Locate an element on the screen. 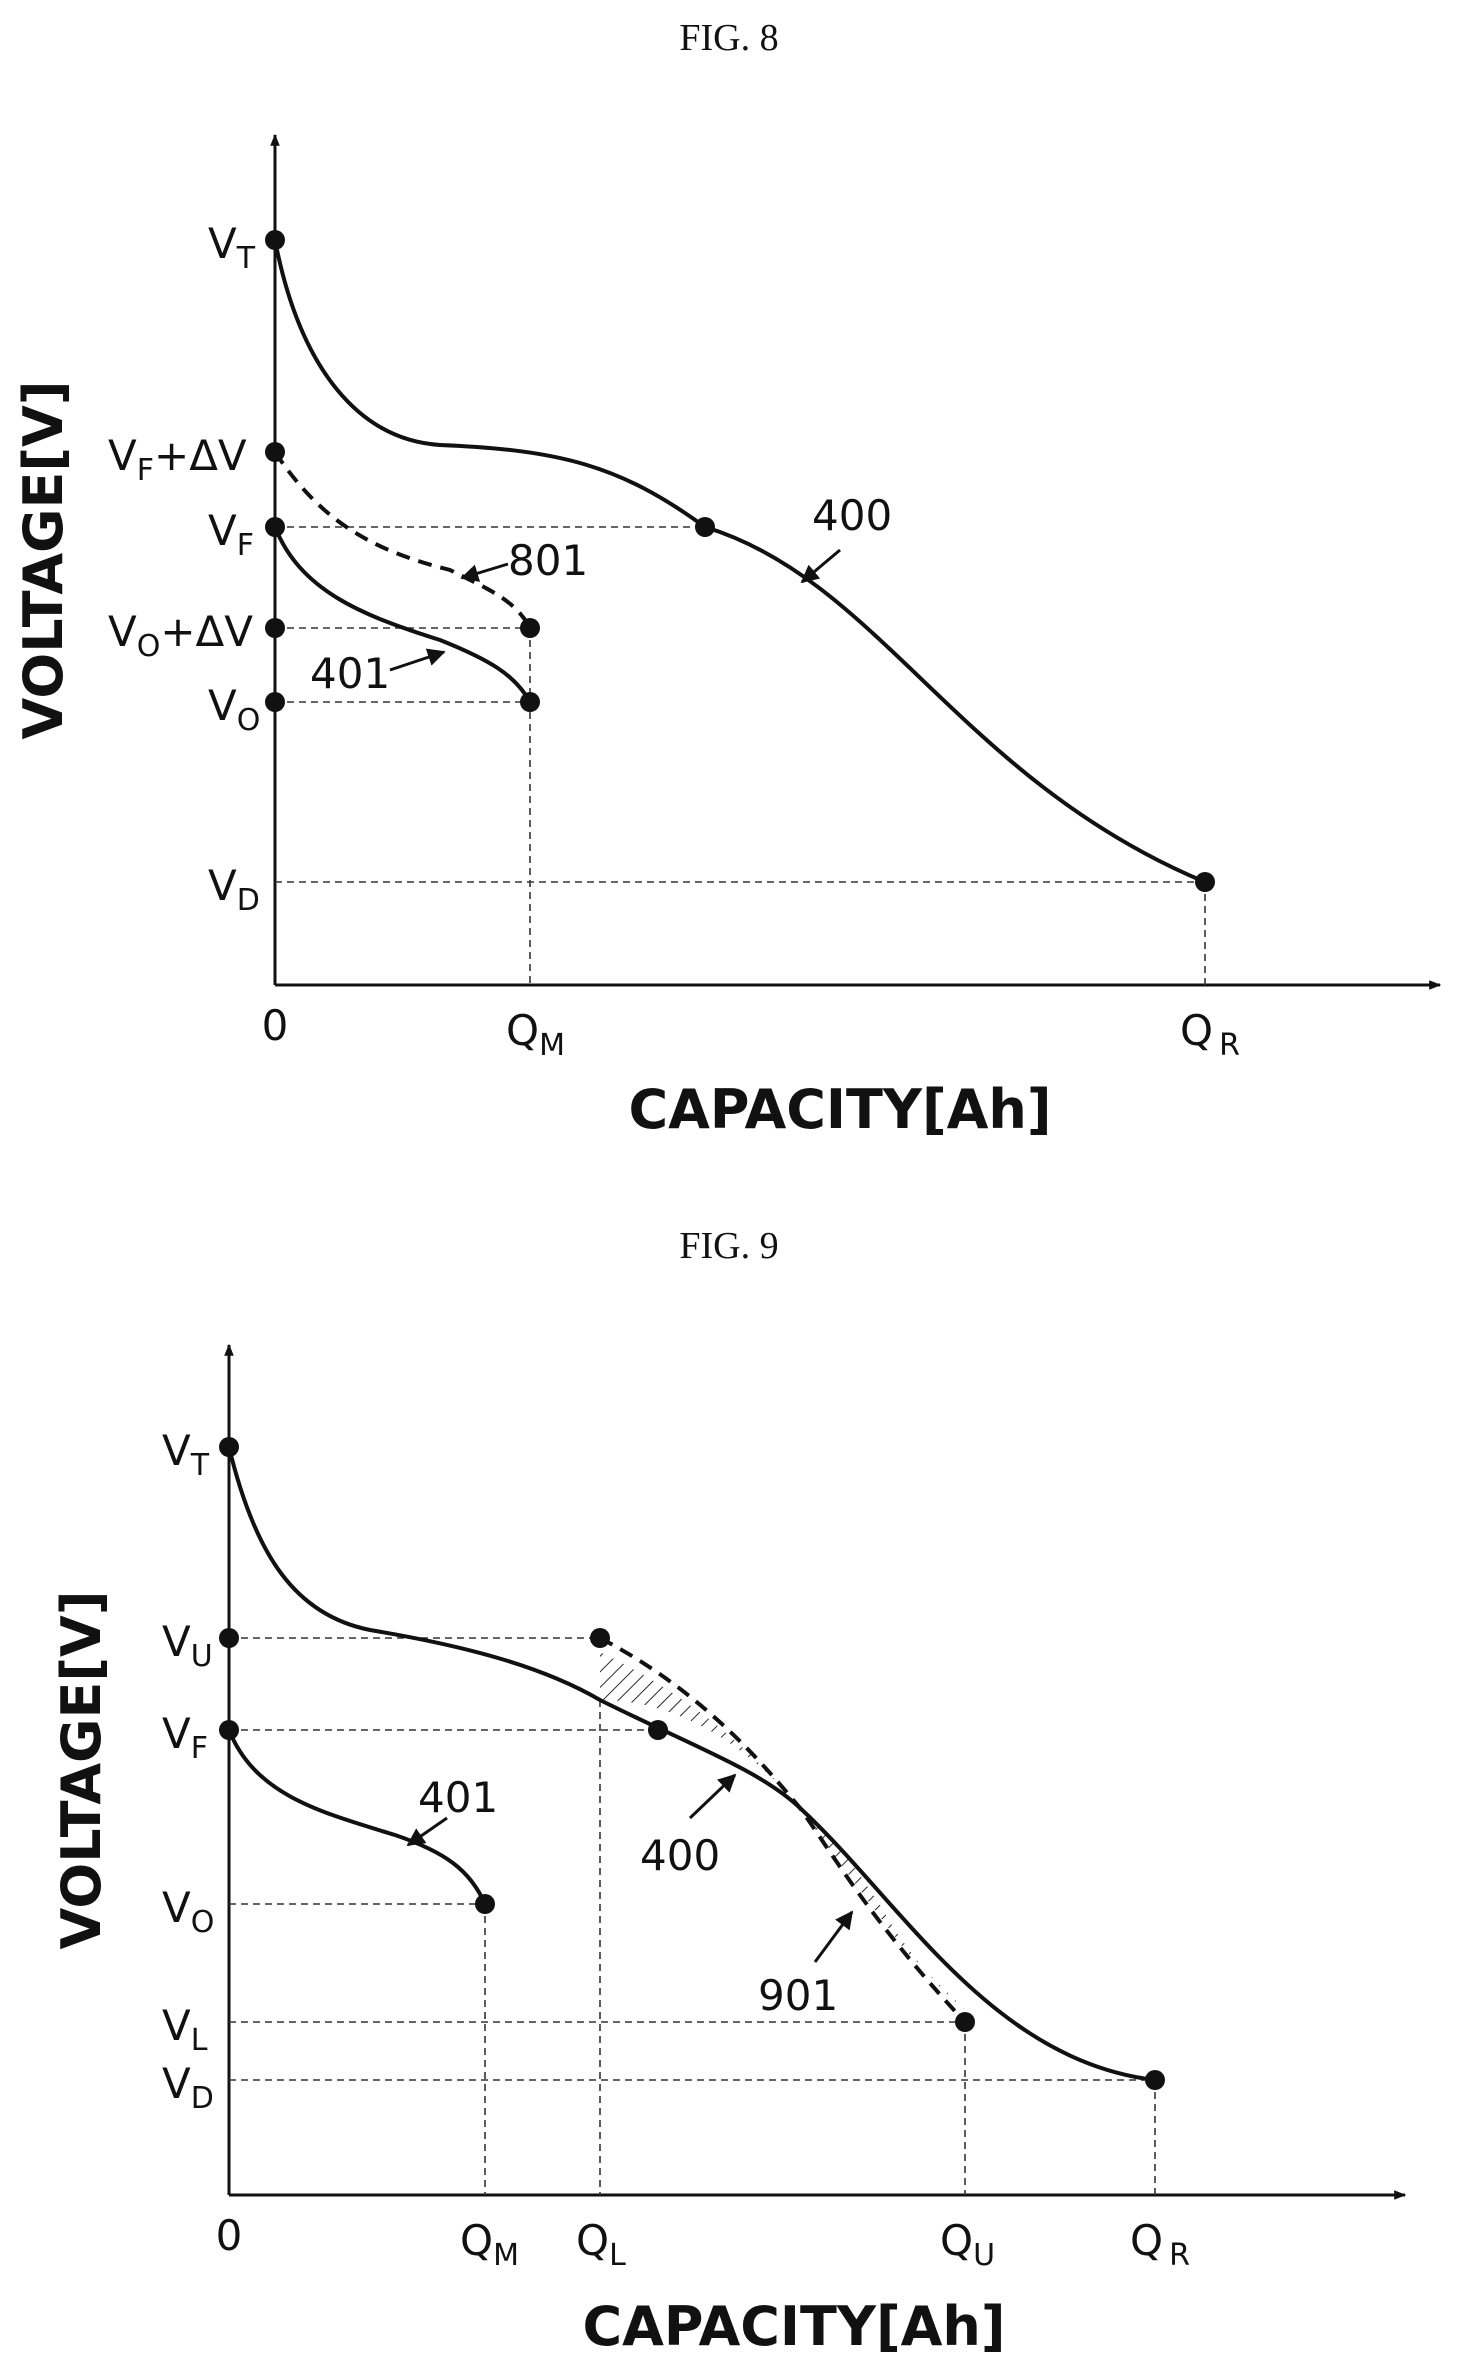 The width and height of the screenshot is (1458, 2370). fig9-y-axis-title: VOLTAGE[V] is located at coordinates (81, 1769).